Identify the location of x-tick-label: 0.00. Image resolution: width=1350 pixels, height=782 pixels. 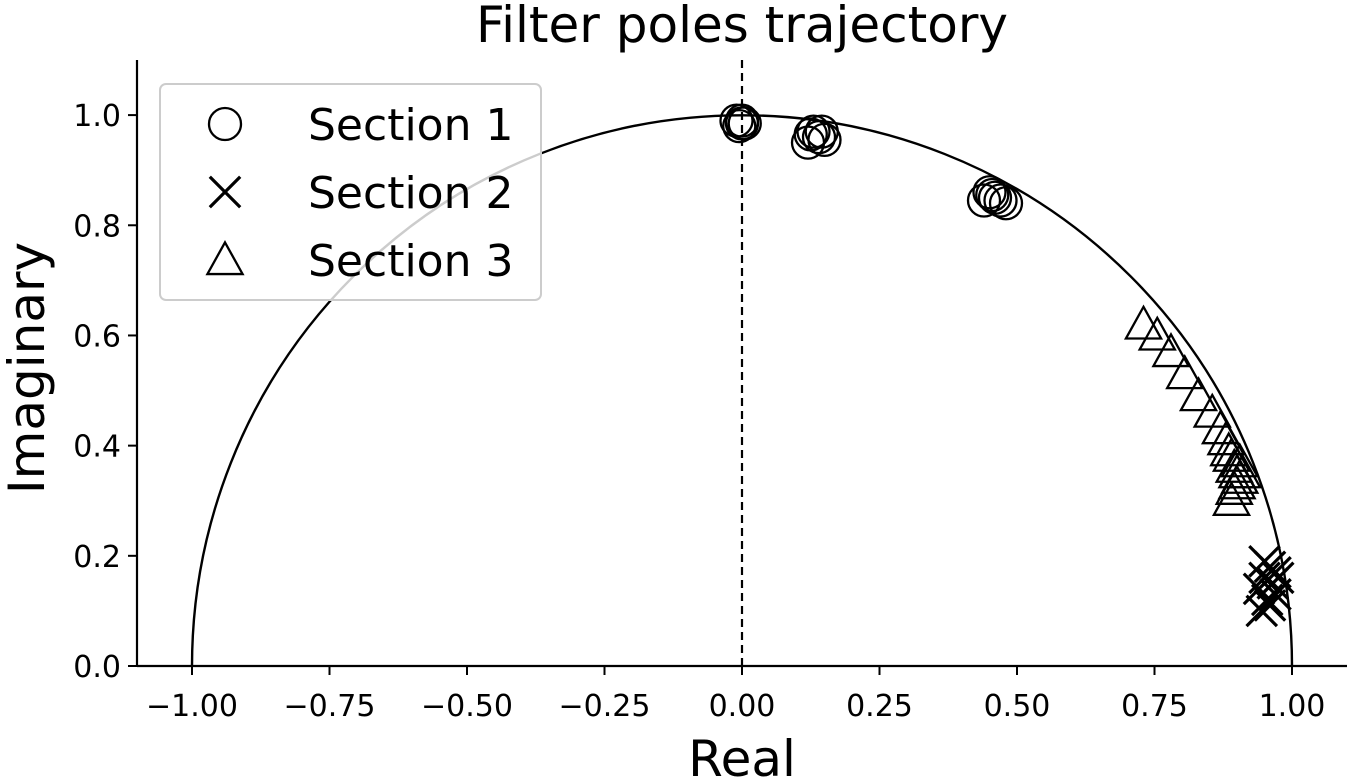
(742, 706).